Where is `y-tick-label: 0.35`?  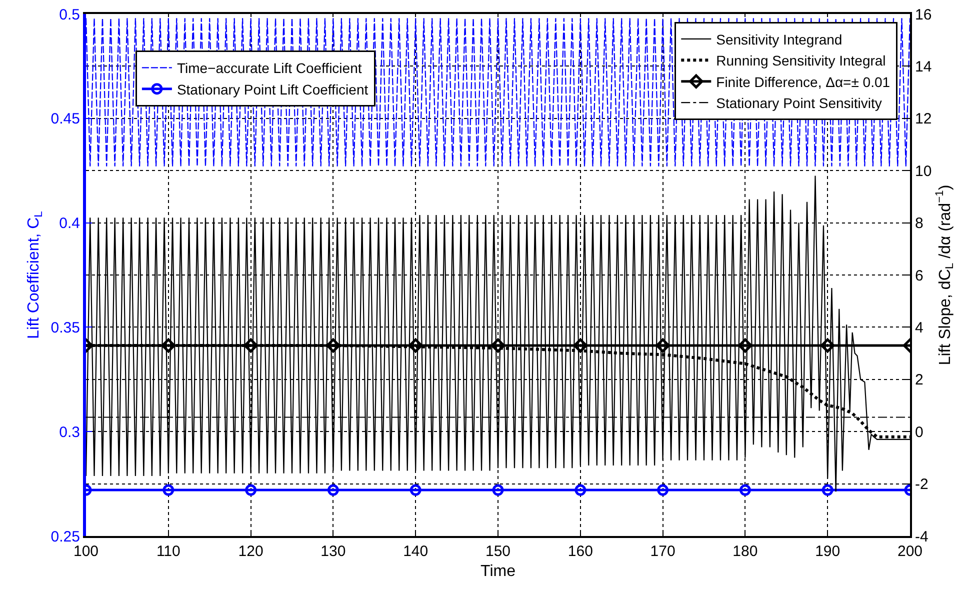 y-tick-label: 0.35 is located at coordinates (65, 327).